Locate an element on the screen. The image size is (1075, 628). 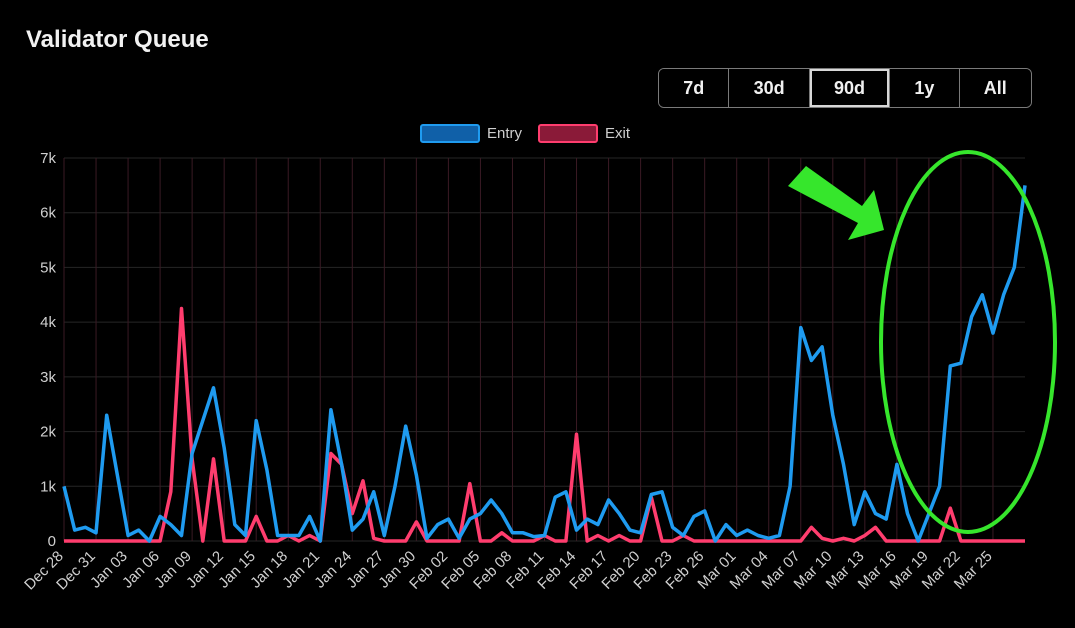
range-1y-button: 1y is located at coordinates (925, 88).